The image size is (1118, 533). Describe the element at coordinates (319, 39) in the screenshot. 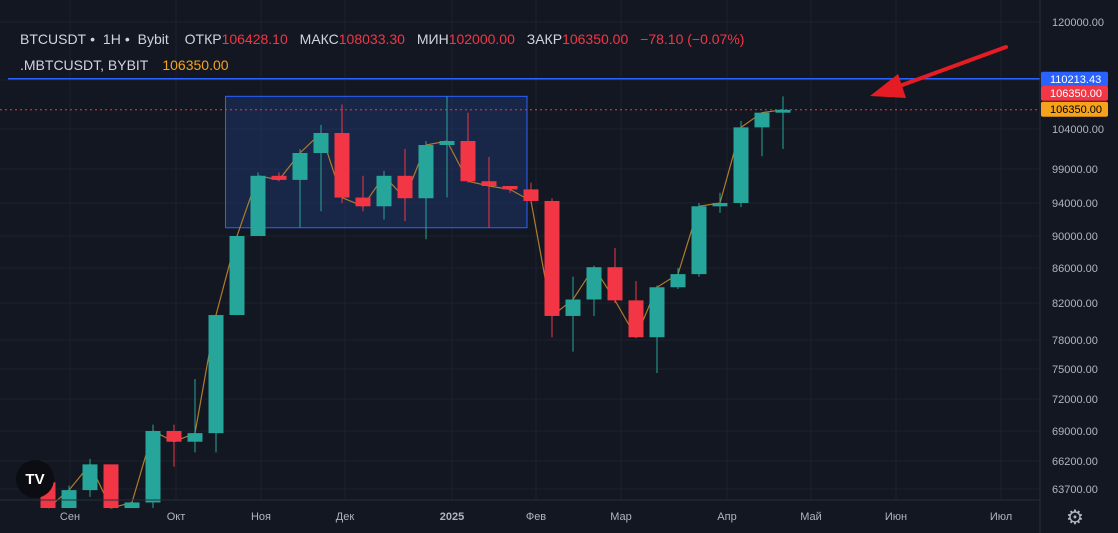

I see `high-label: МАКС` at that location.